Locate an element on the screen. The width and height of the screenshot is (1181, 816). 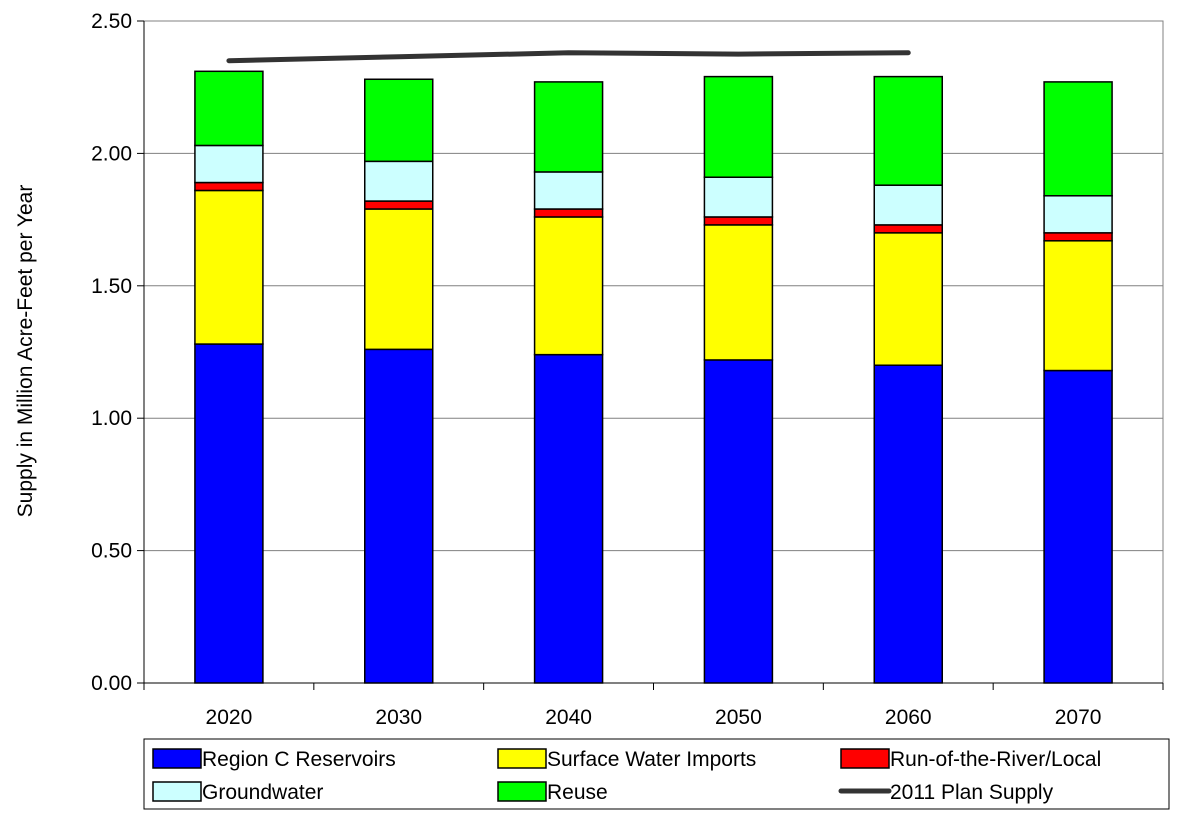
plan-supply-line is located at coordinates (568, 57).